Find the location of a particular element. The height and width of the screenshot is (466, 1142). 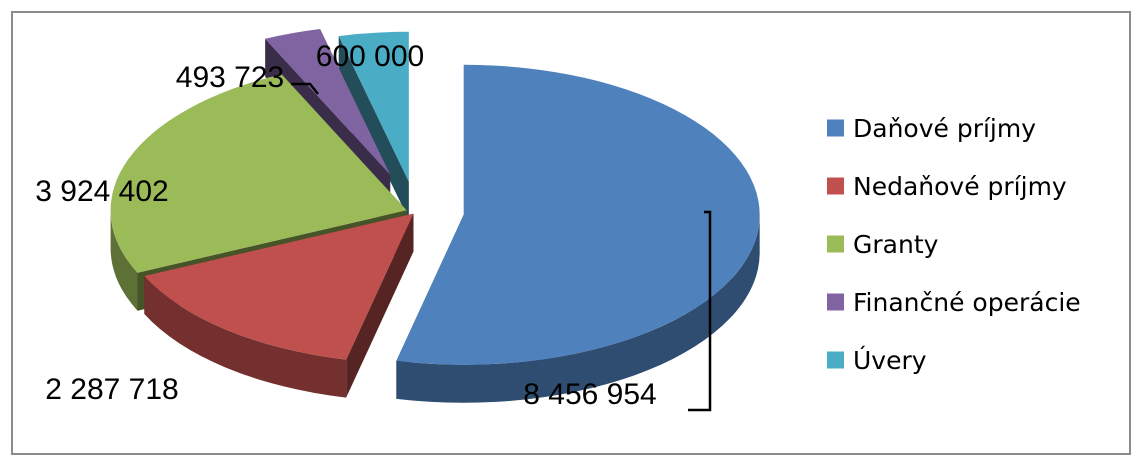

pie-slice-nedanove-prijmy is located at coordinates (279, 305).